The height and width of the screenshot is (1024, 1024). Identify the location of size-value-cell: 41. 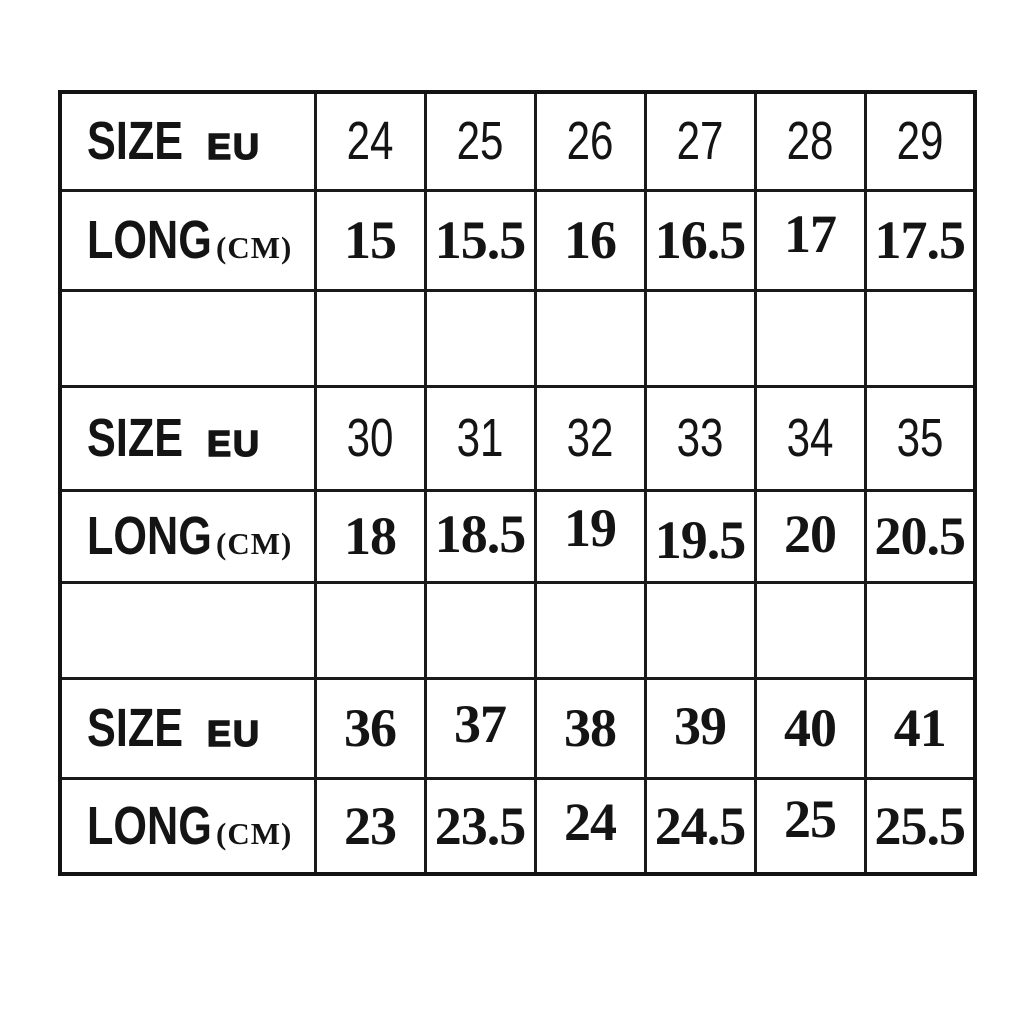
(920, 728).